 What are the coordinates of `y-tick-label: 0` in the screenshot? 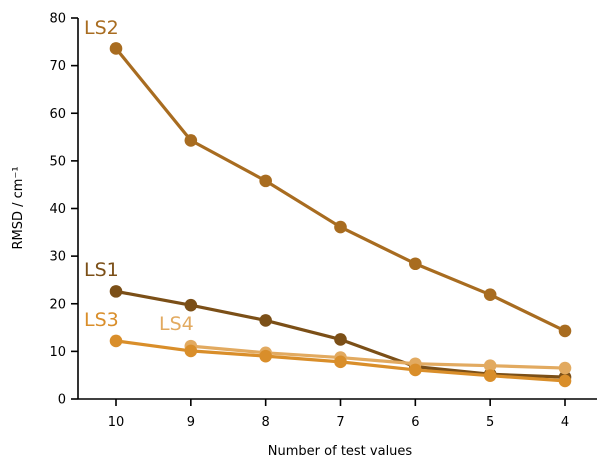 It's located at (62, 400).